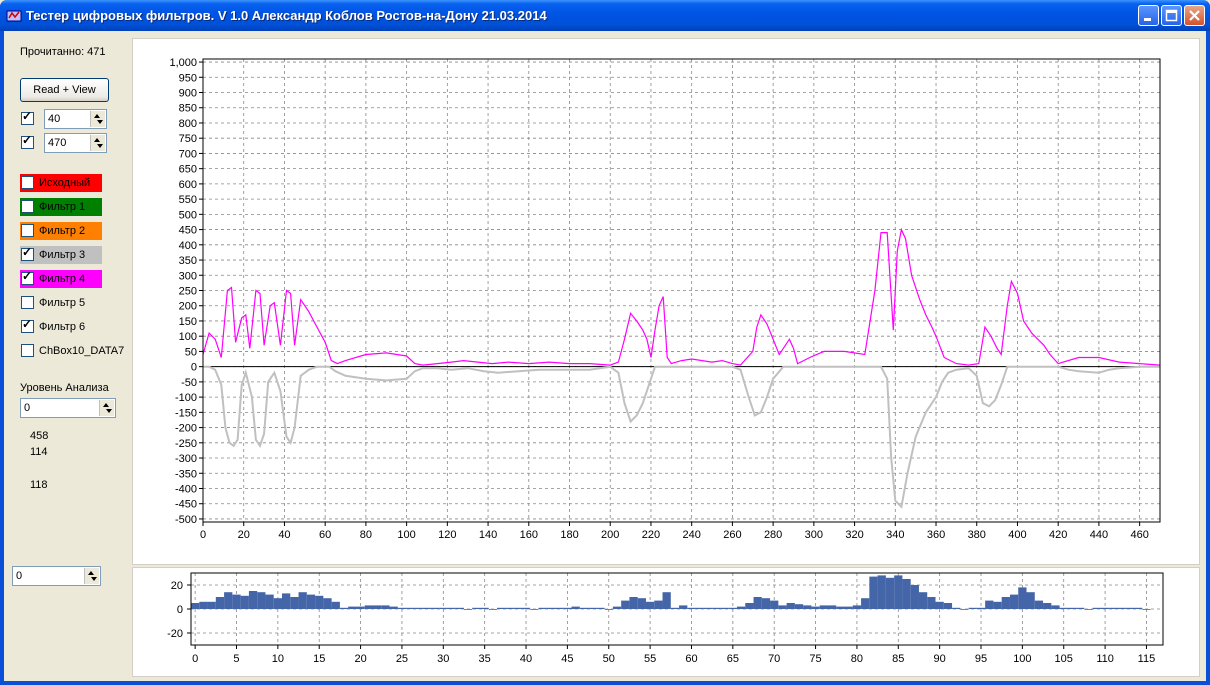  Describe the element at coordinates (488, 535) in the screenshot. I see `x-tick-label: 140` at that location.